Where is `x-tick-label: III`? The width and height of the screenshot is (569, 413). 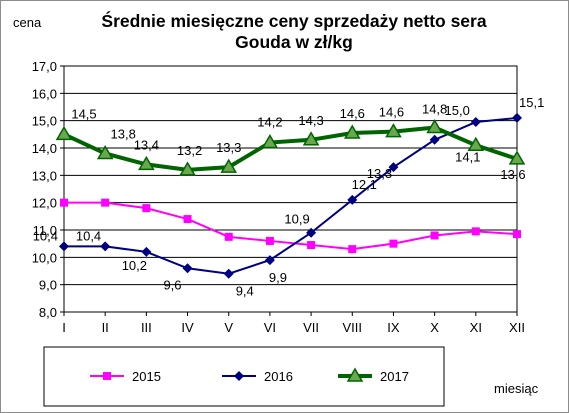 x-tick-label: III is located at coordinates (146, 327).